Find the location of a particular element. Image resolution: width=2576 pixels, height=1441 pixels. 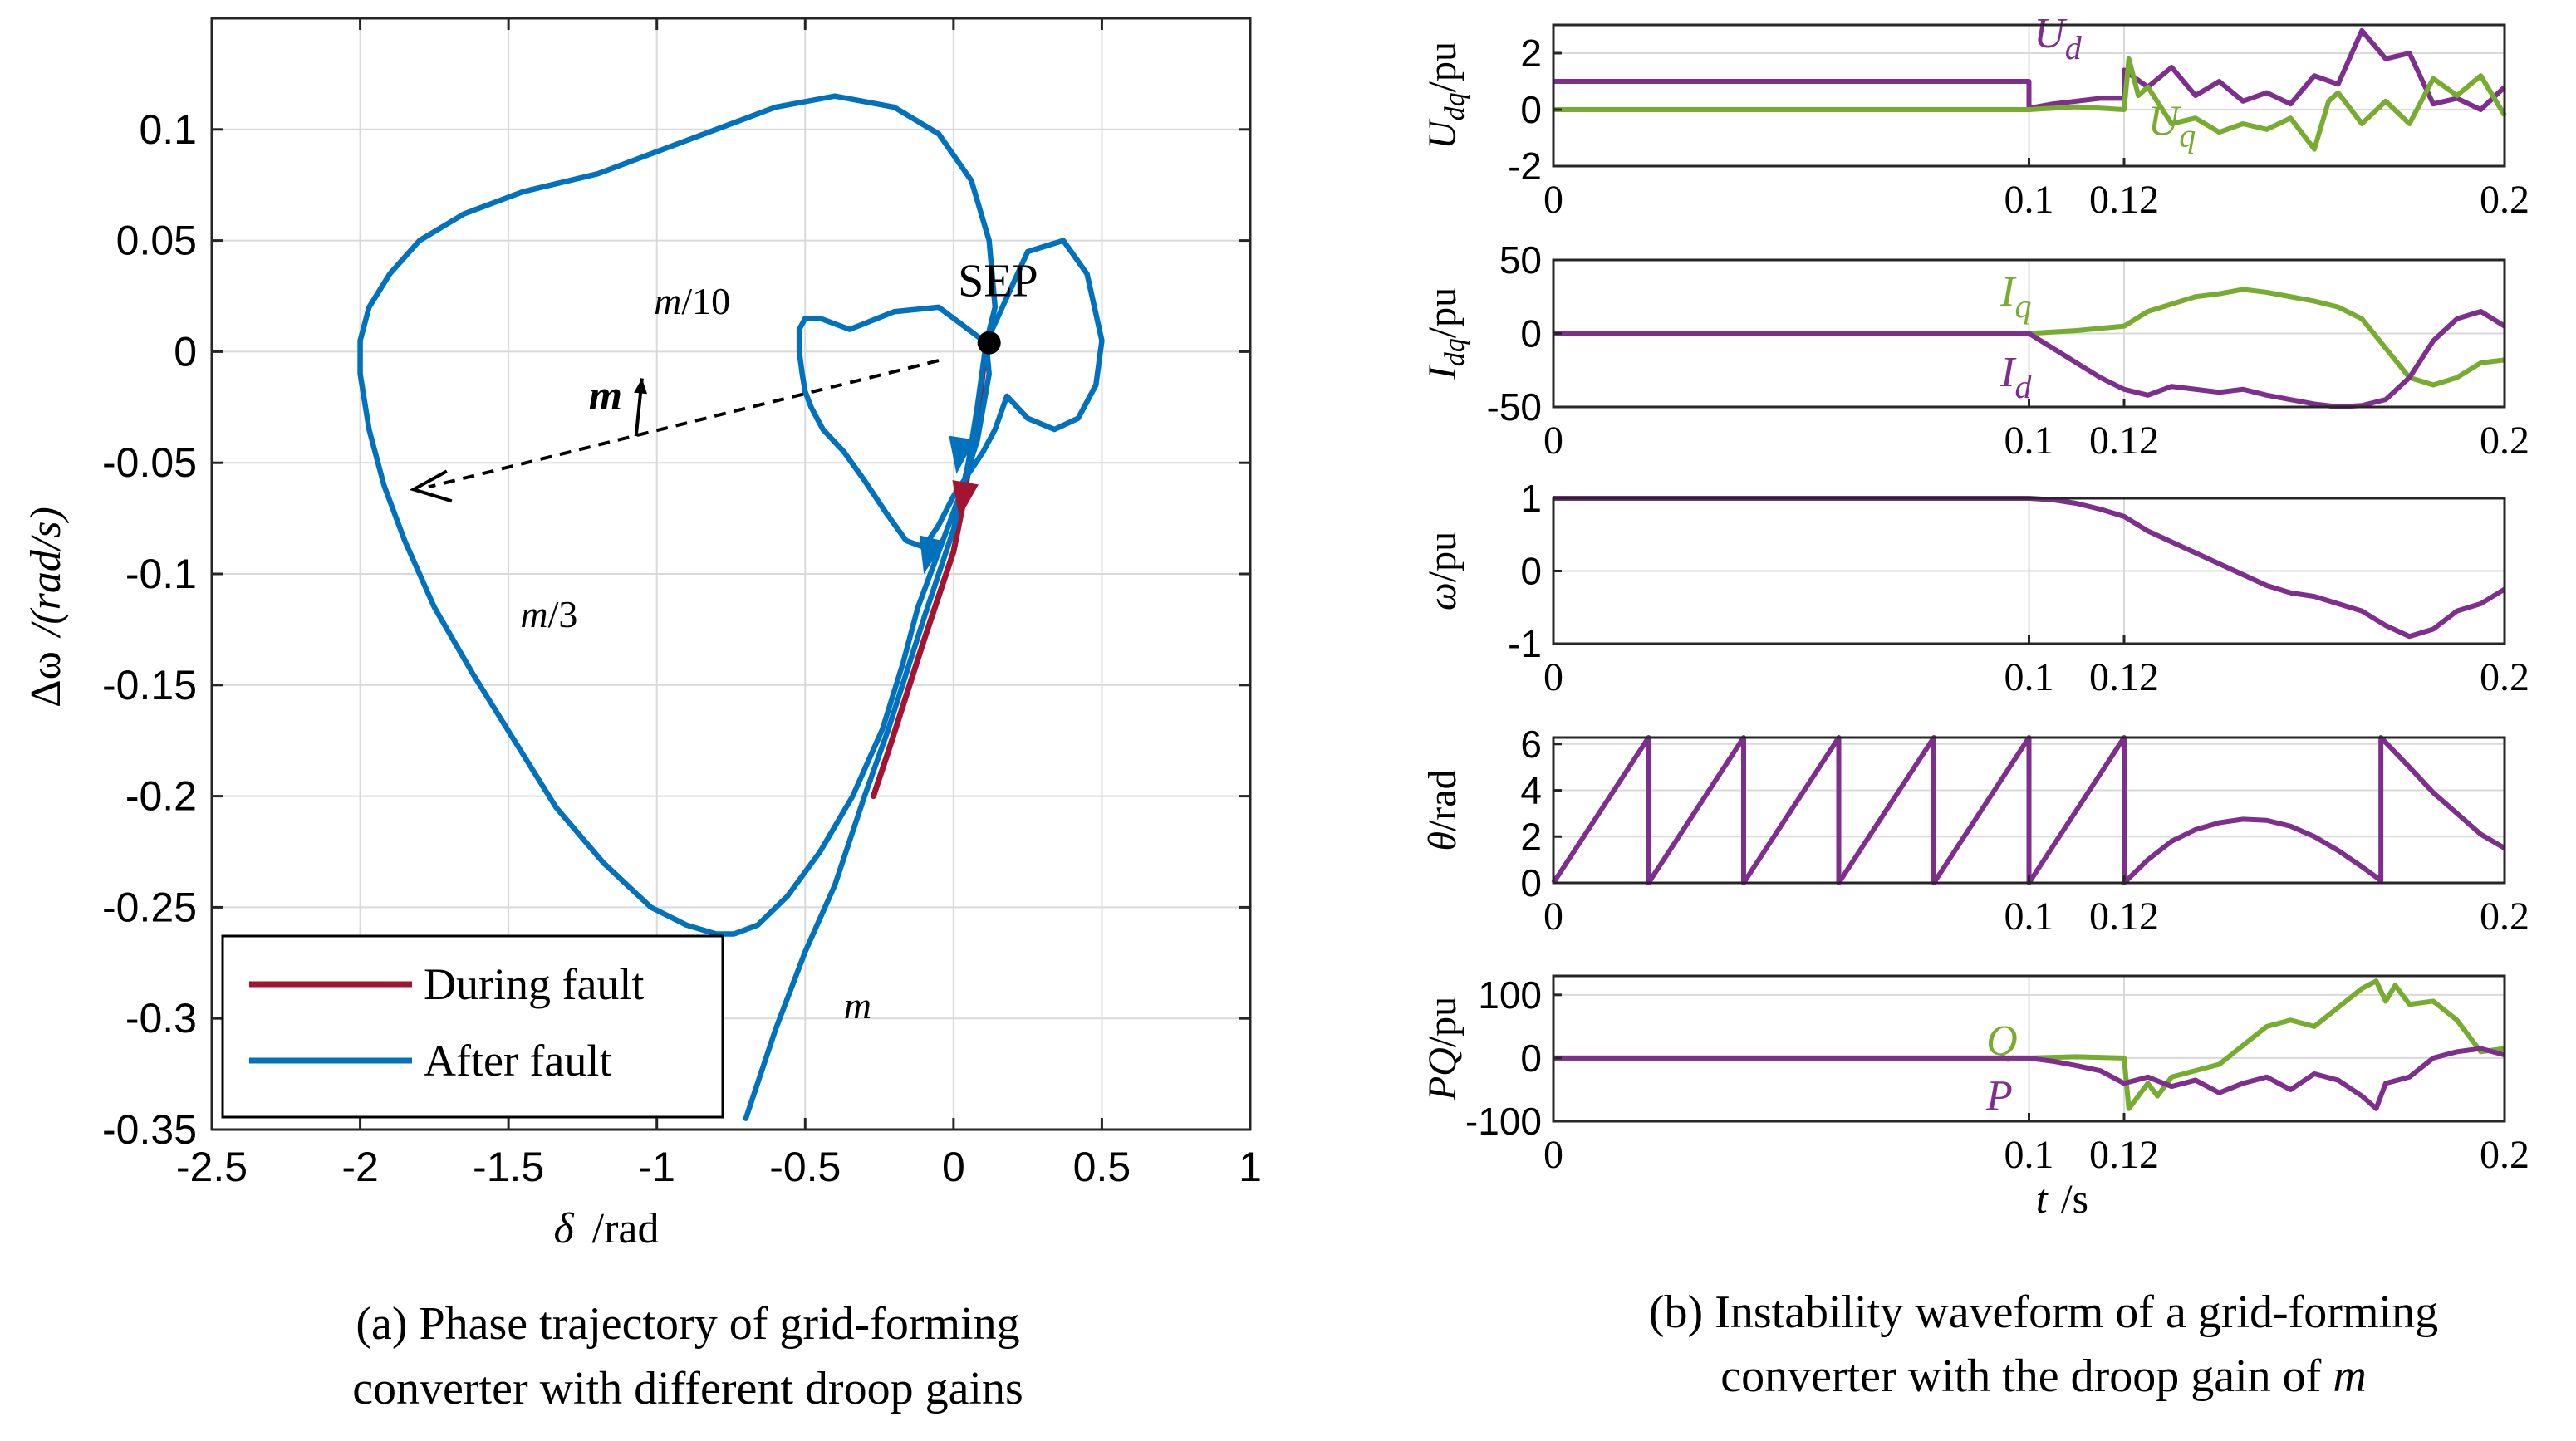

theta-xtick-label: 0.1 is located at coordinates (2029, 916).